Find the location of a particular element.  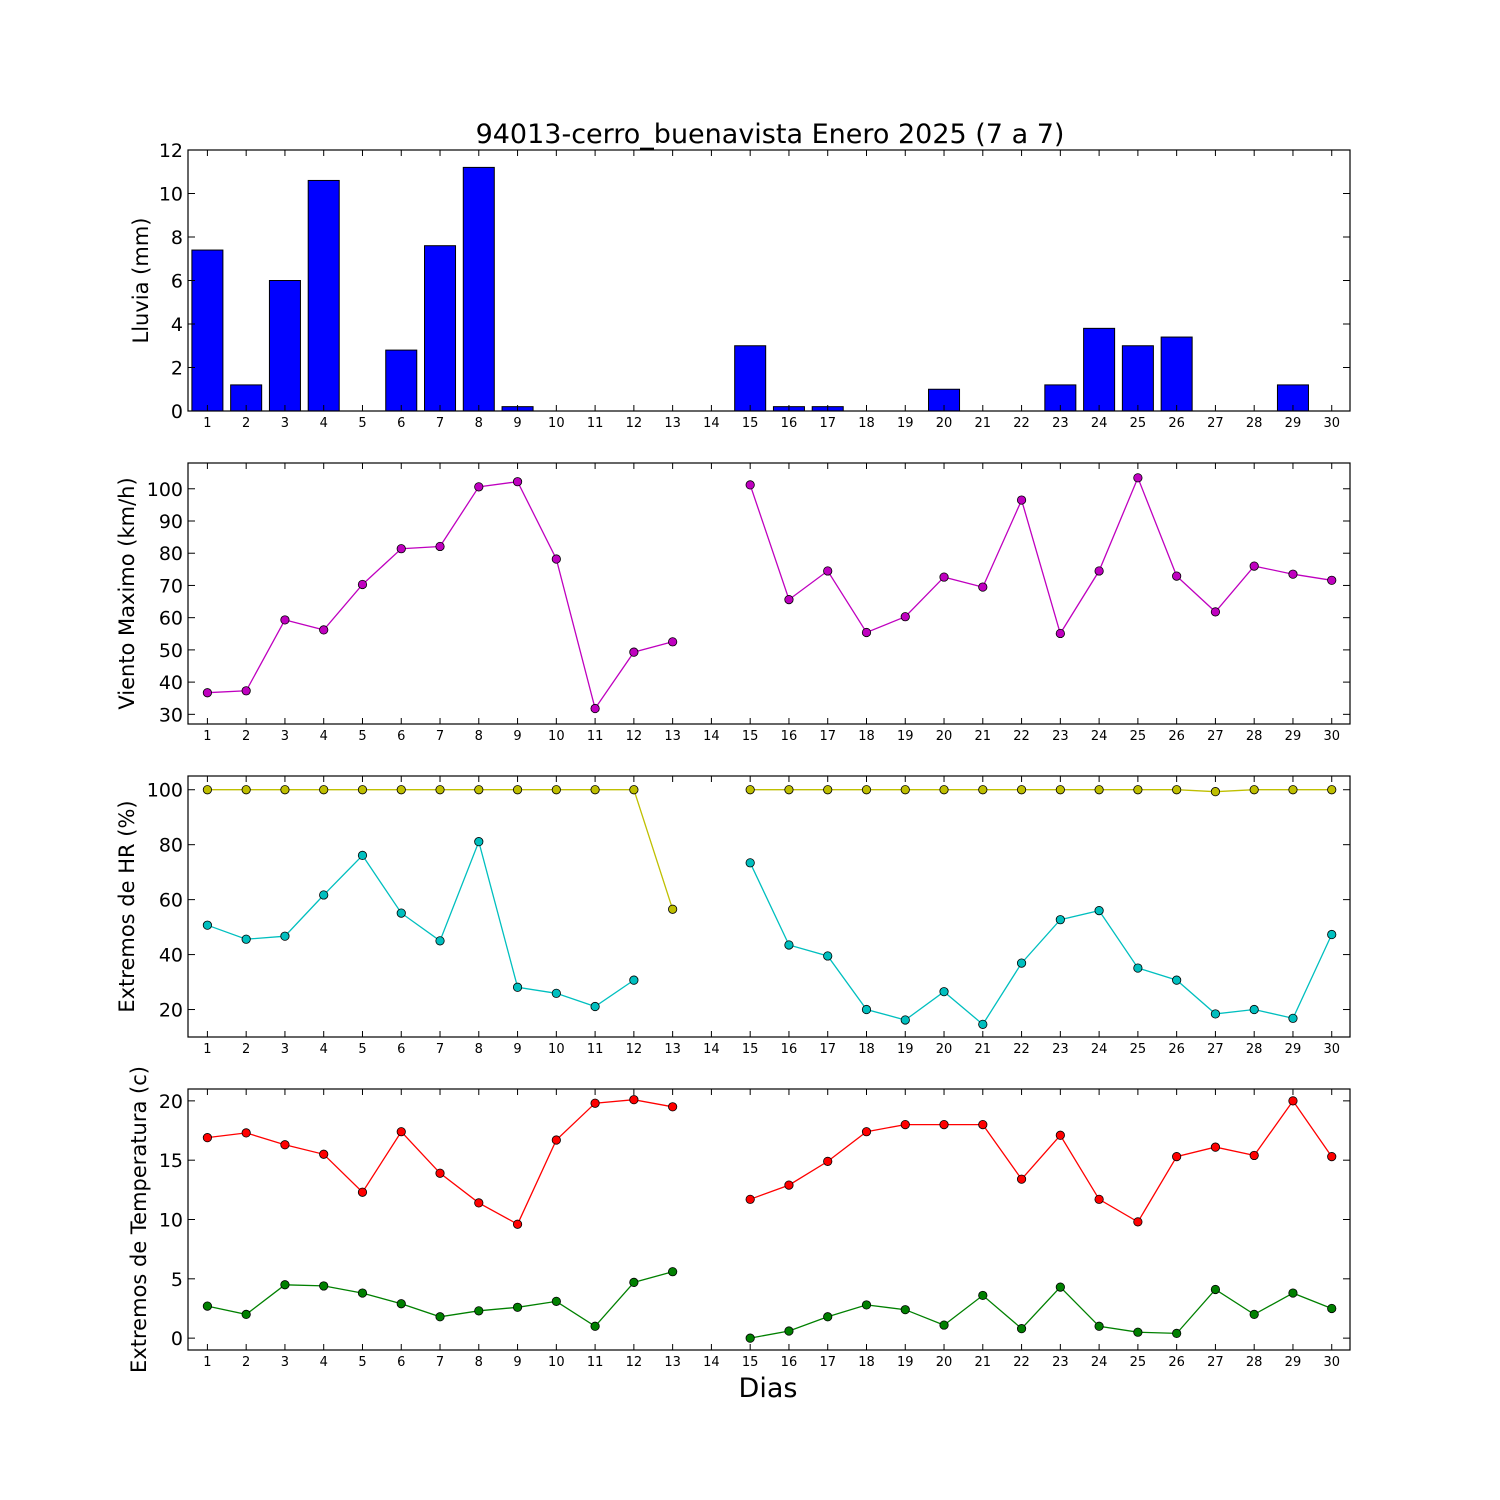

rain-xtick-label: 21 is located at coordinates (983, 423).